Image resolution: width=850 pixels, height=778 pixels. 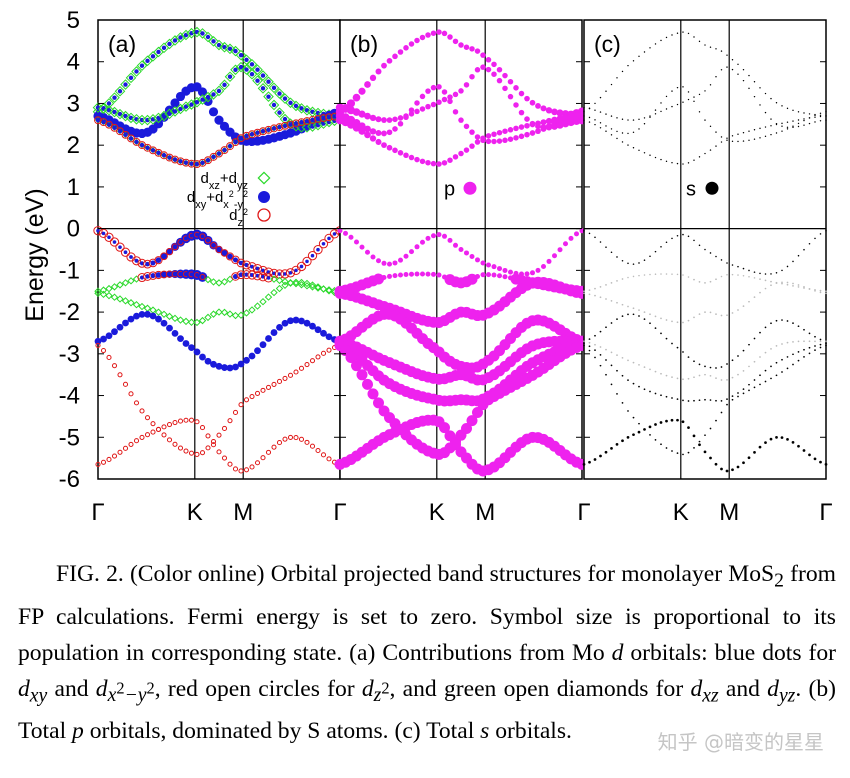 I want to click on legend-part: x, so click(x=226, y=205).